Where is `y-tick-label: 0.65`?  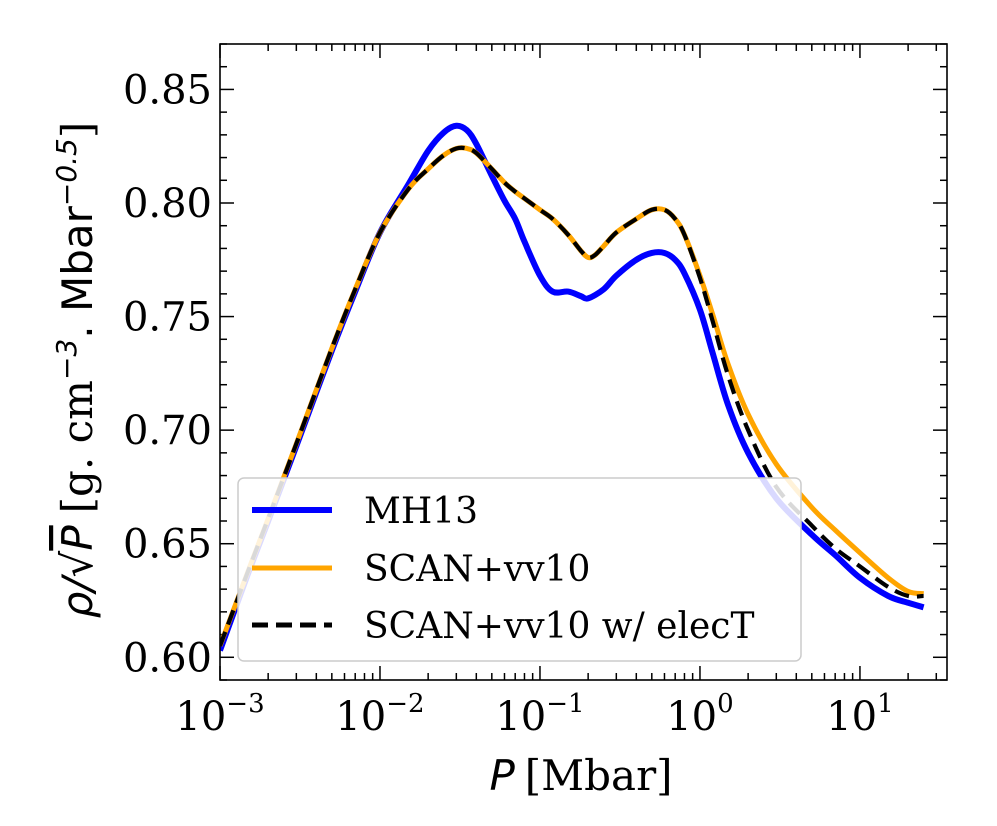
y-tick-label: 0.65 is located at coordinates (167, 545).